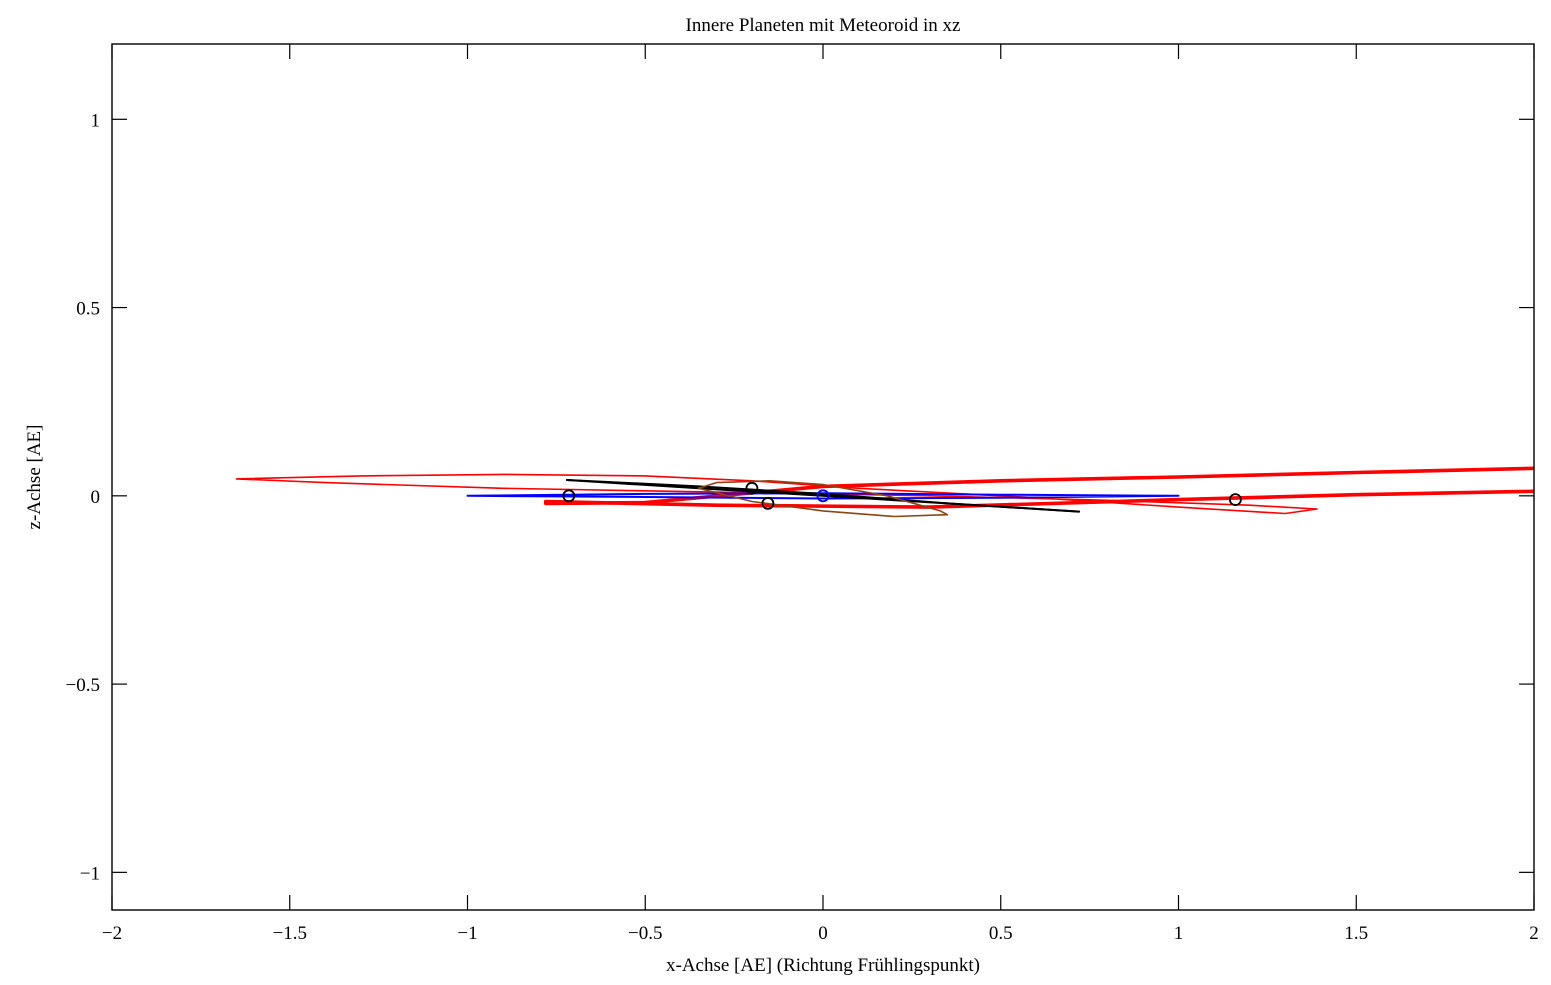 The image size is (1551, 985). What do you see at coordinates (1001, 933) in the screenshot?
I see `x-tick-label: 0.5` at bounding box center [1001, 933].